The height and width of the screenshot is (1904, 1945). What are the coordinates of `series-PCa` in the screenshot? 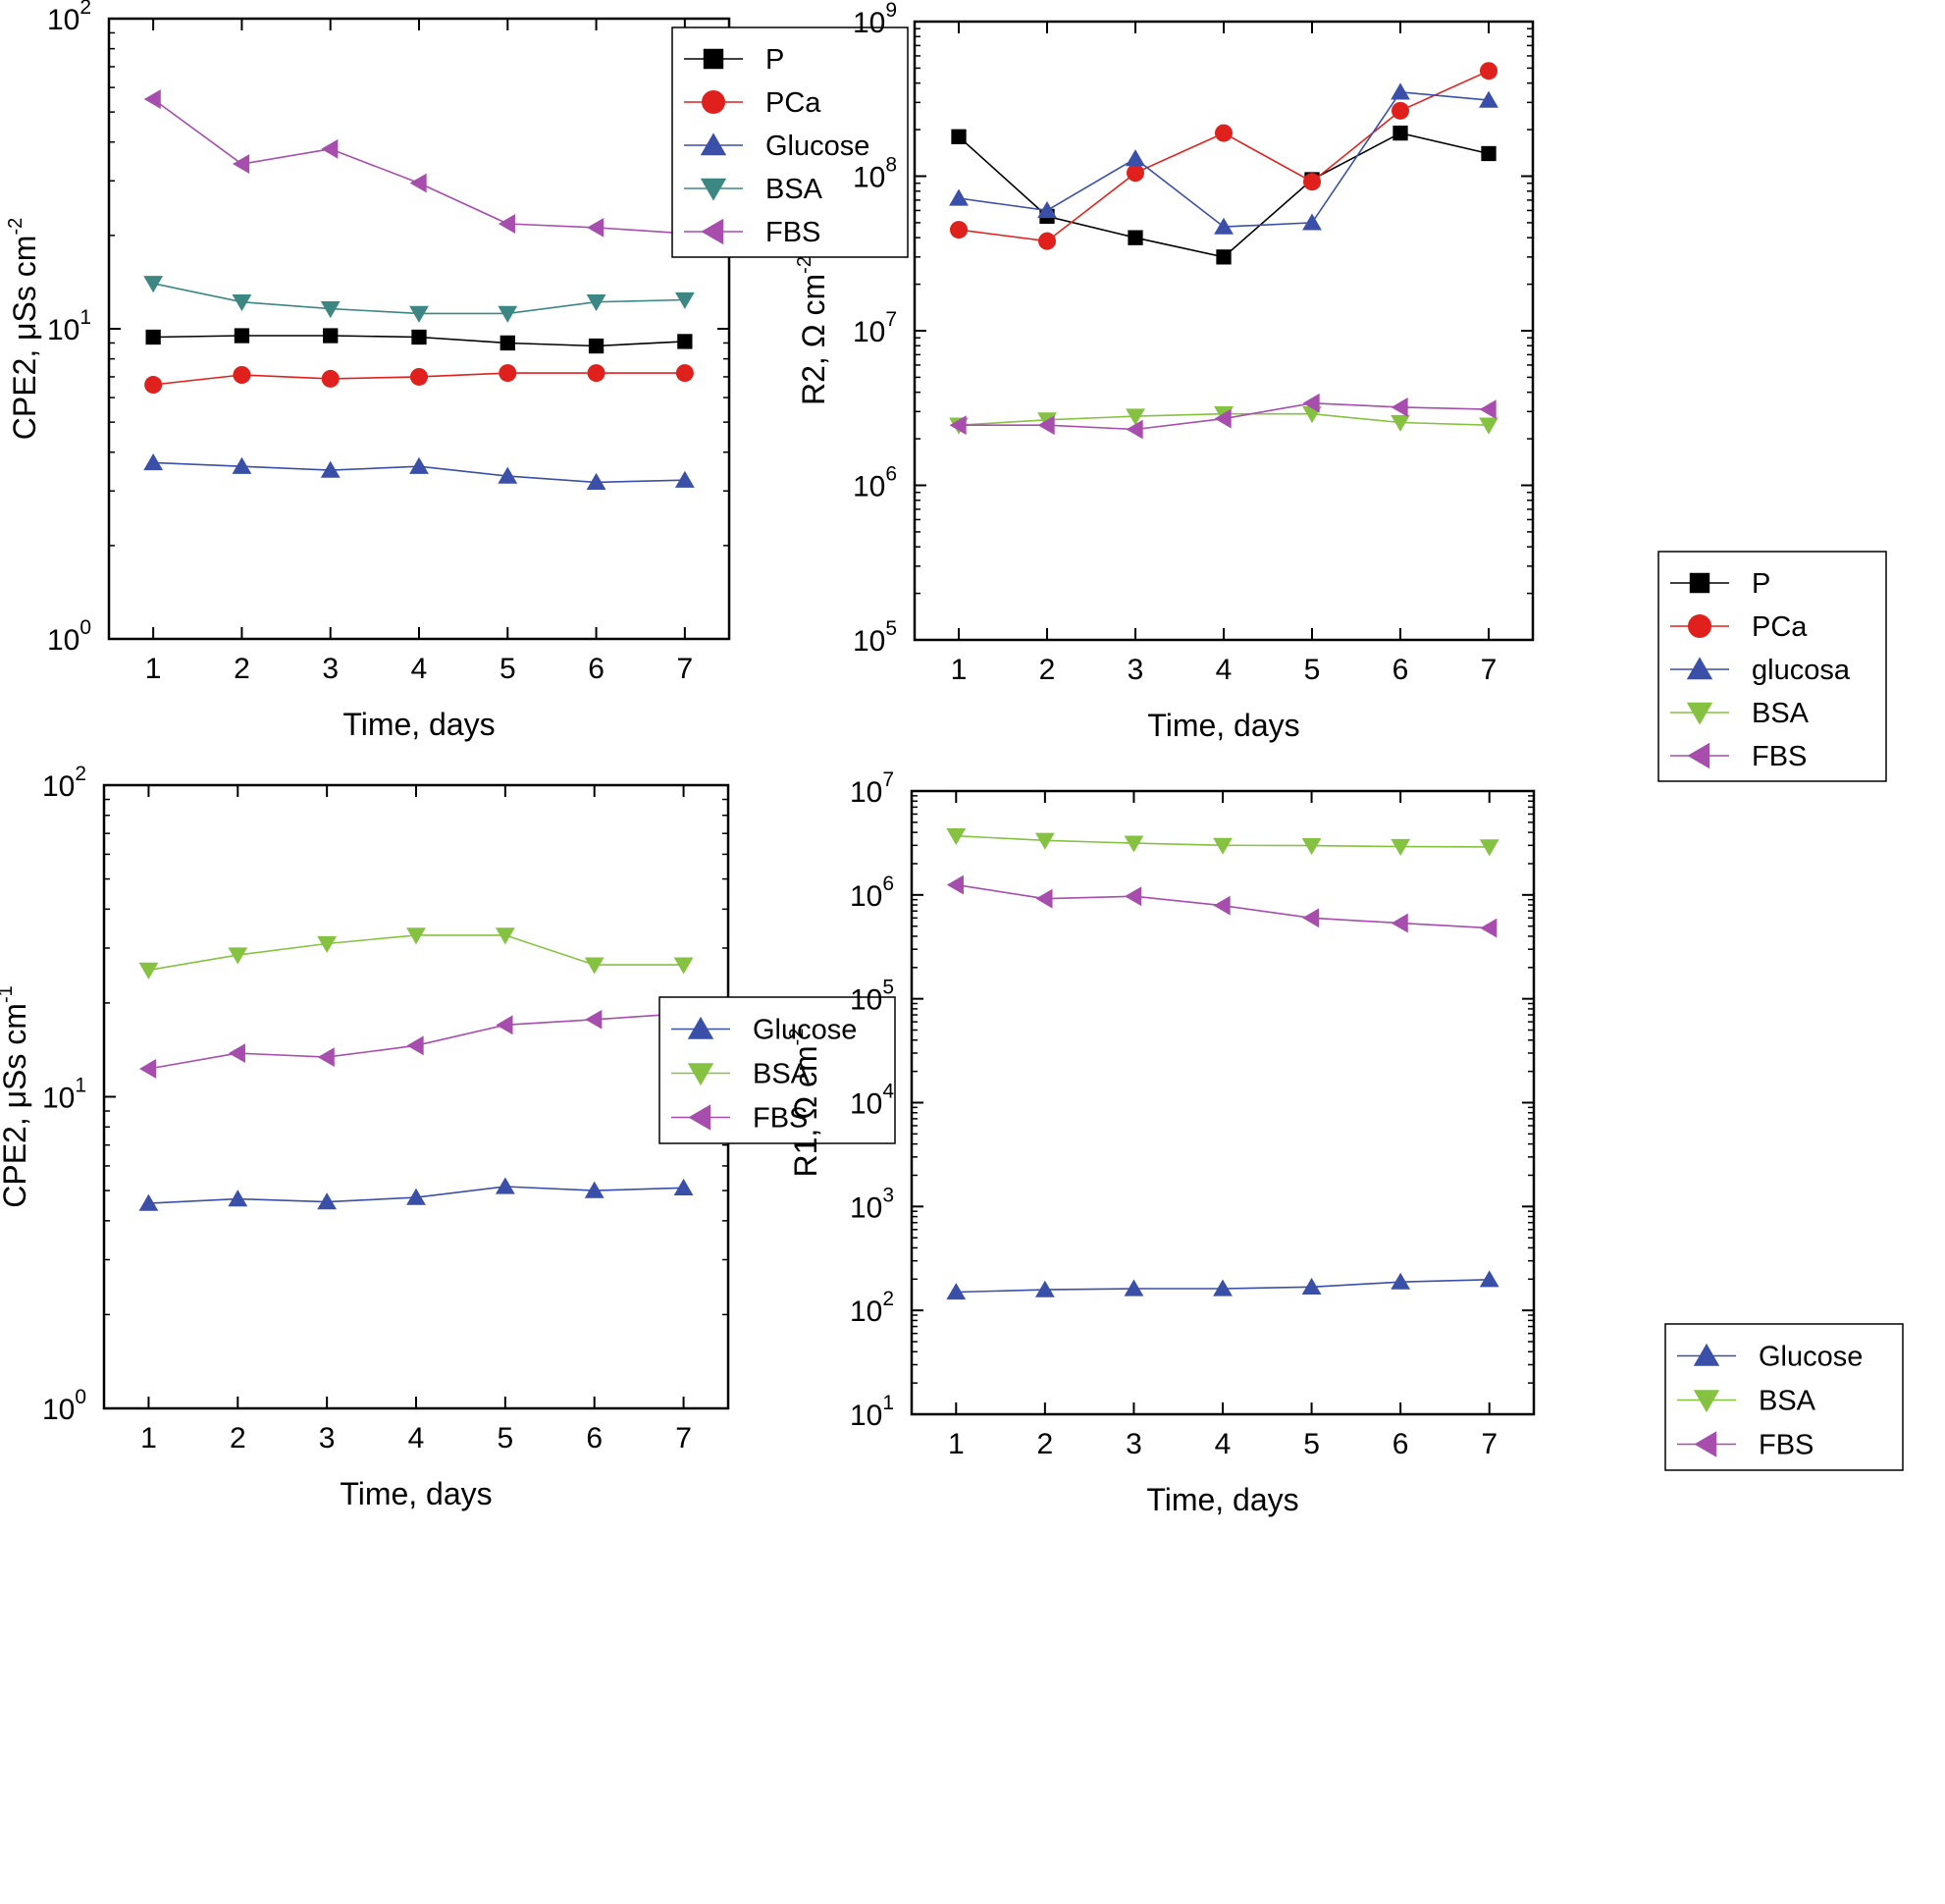 It's located at (1224, 156).